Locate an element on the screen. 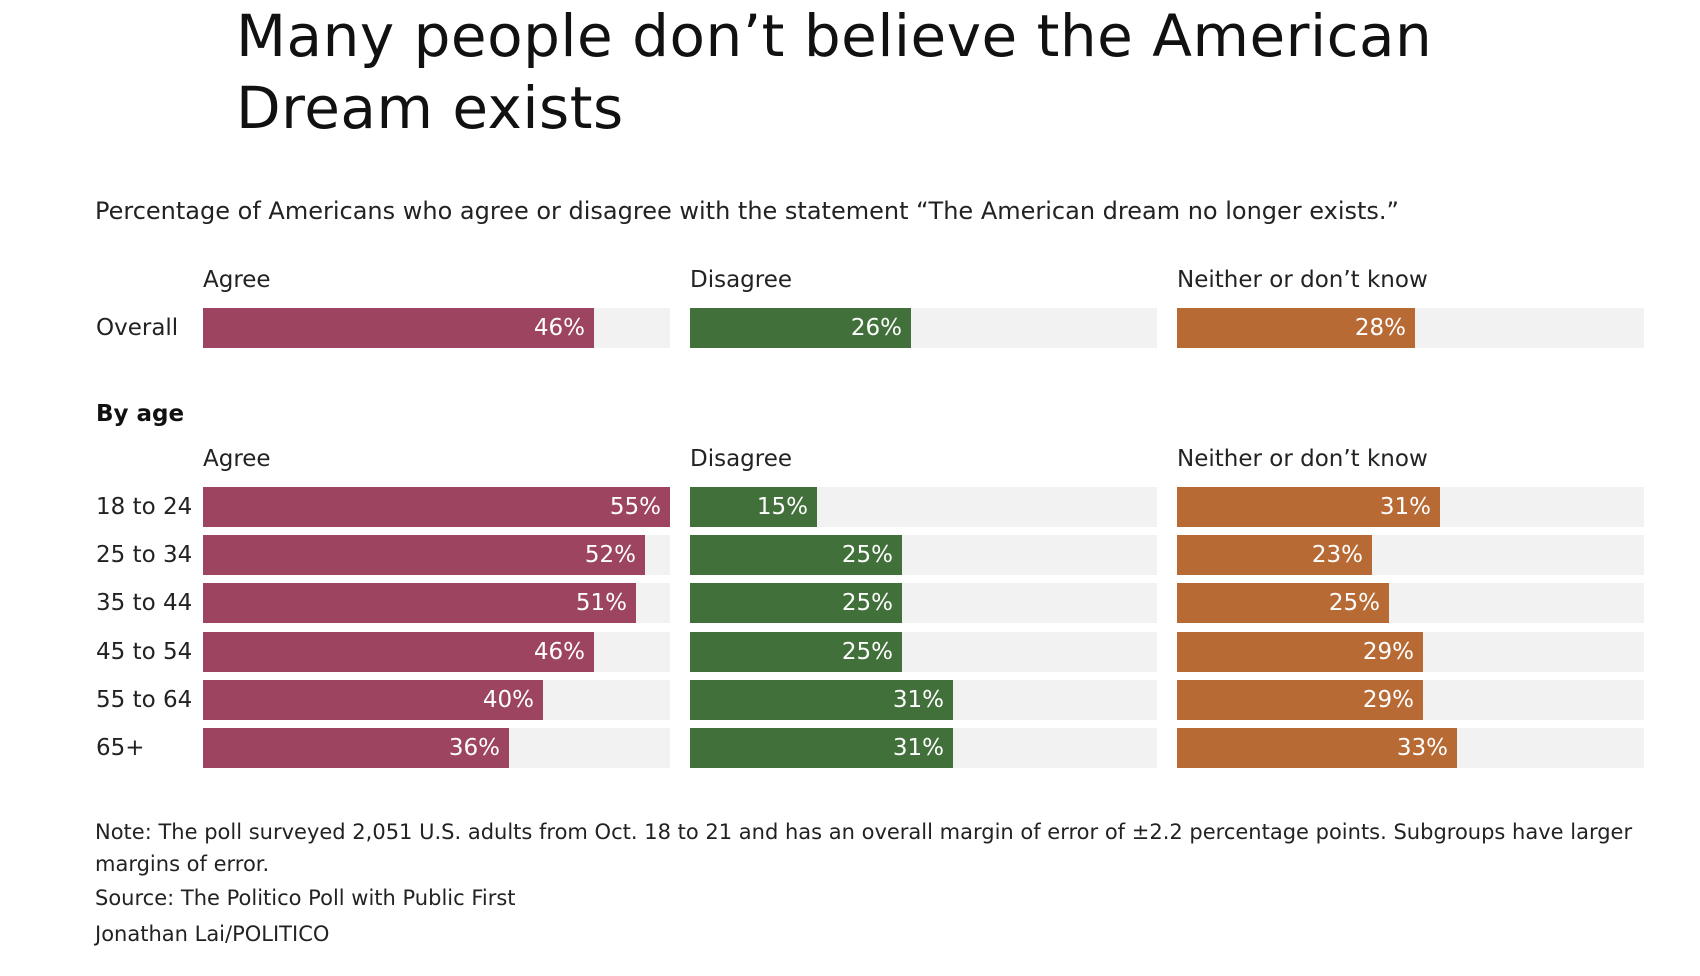  bar-value-disagree-overall: 26% is located at coordinates (876, 328).